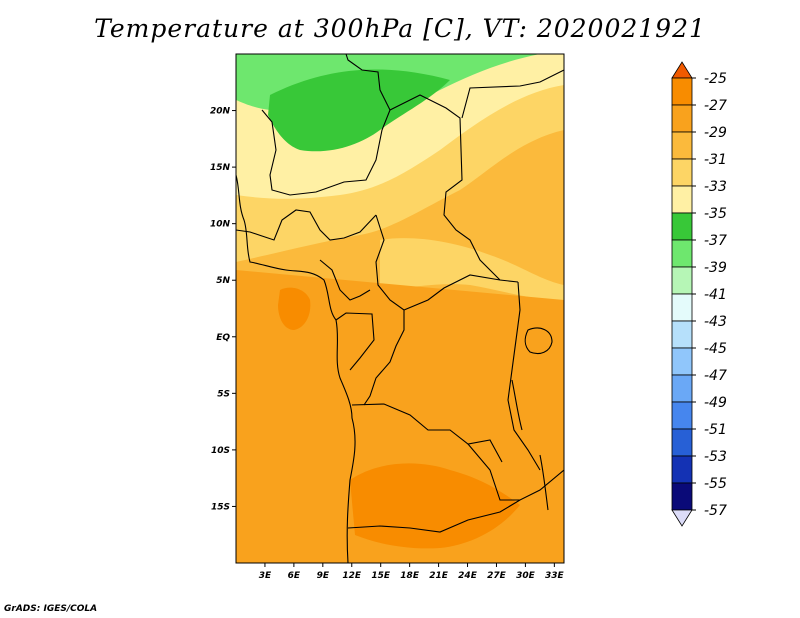 This screenshot has height=618, width=800. Describe the element at coordinates (555, 576) in the screenshot. I see `lon-tick-label: 33E` at that location.